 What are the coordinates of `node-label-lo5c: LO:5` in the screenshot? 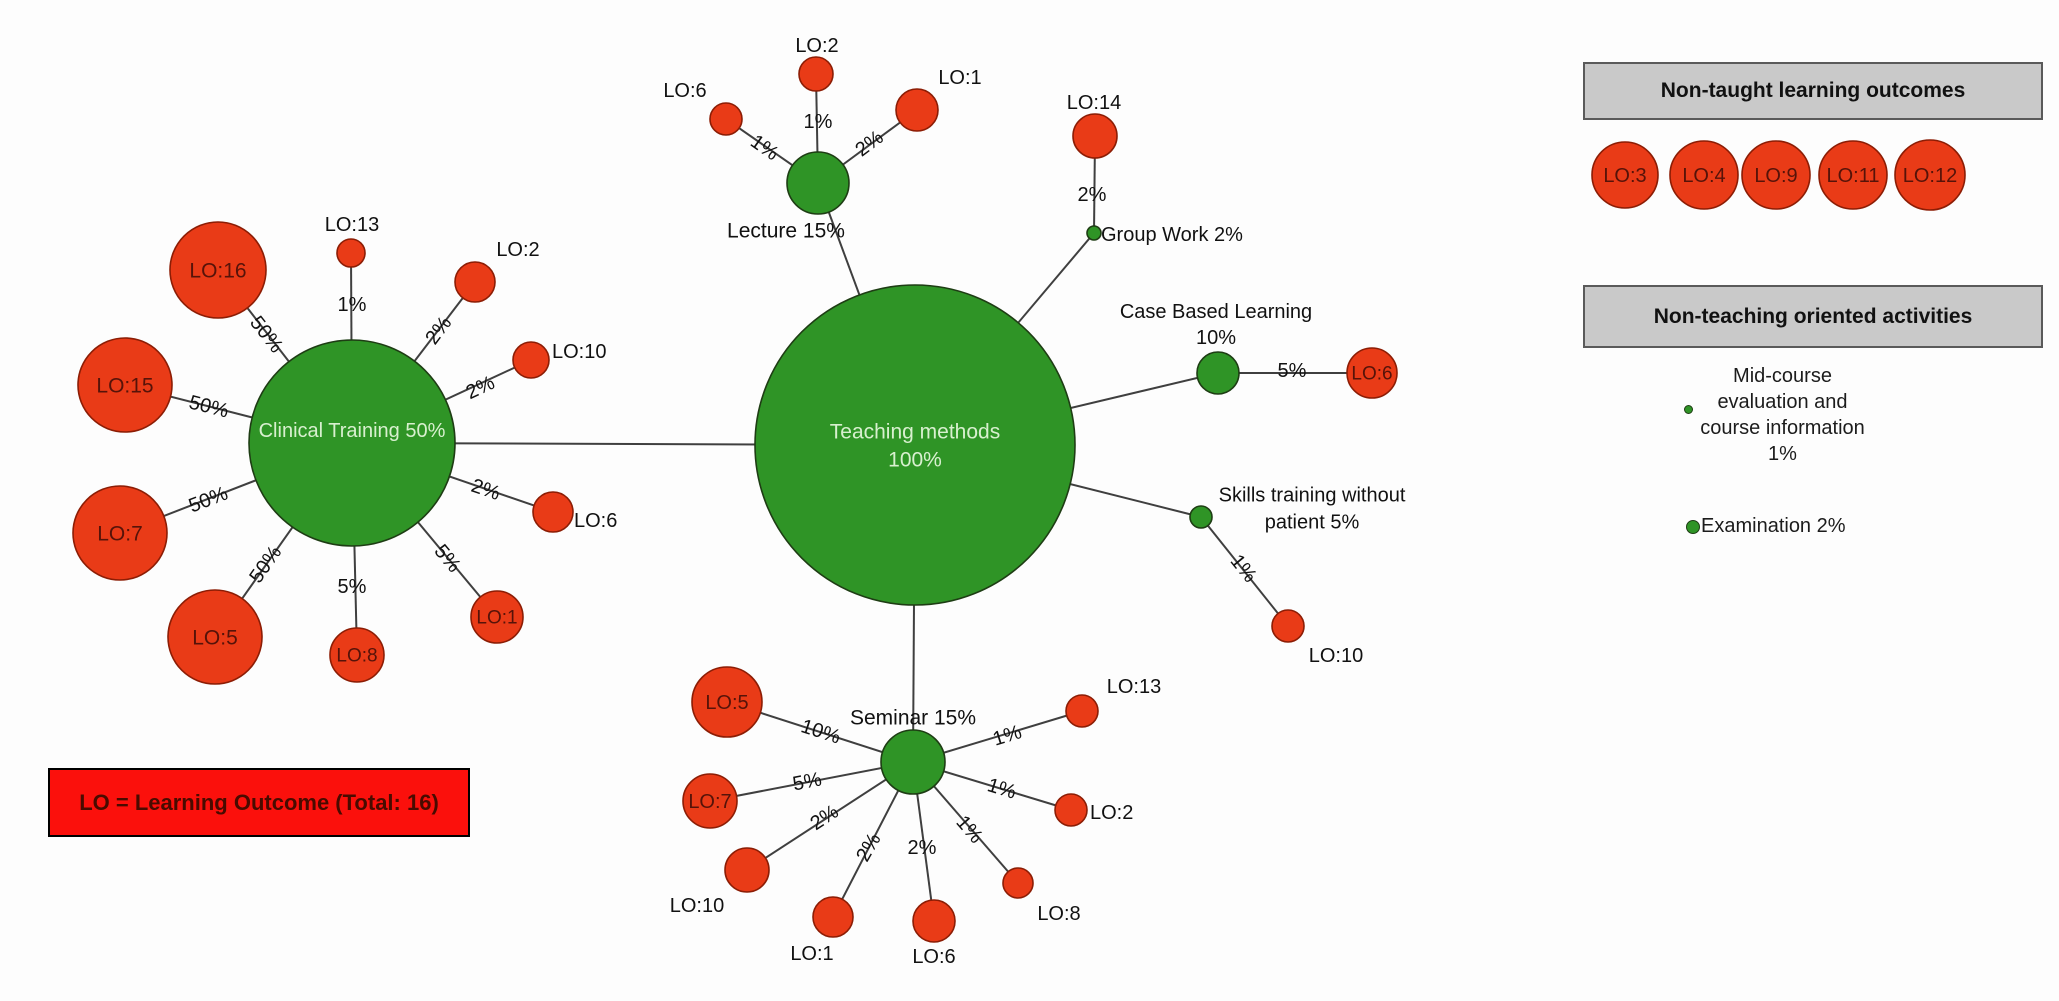 It's located at (215, 637).